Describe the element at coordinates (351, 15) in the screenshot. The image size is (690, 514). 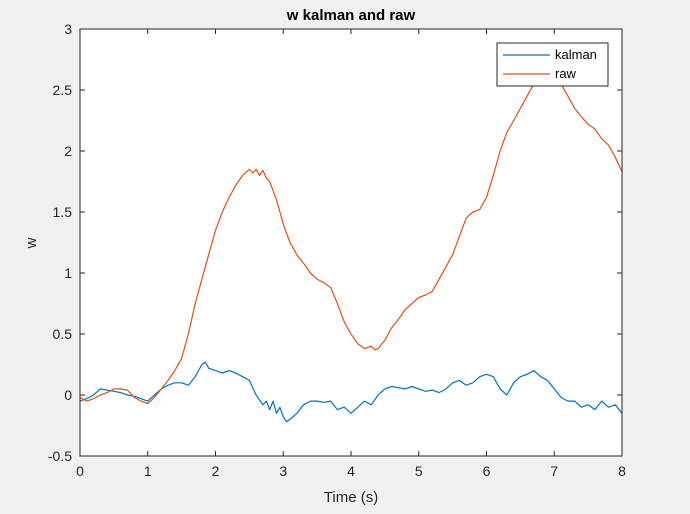
I see `chart-title: w kalman and raw` at that location.